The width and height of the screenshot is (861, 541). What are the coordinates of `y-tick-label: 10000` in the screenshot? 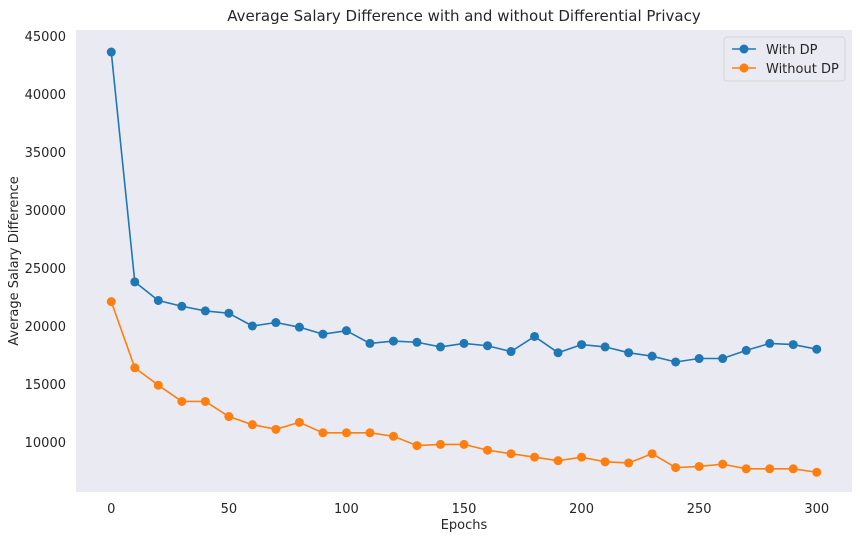 It's located at (45, 443).